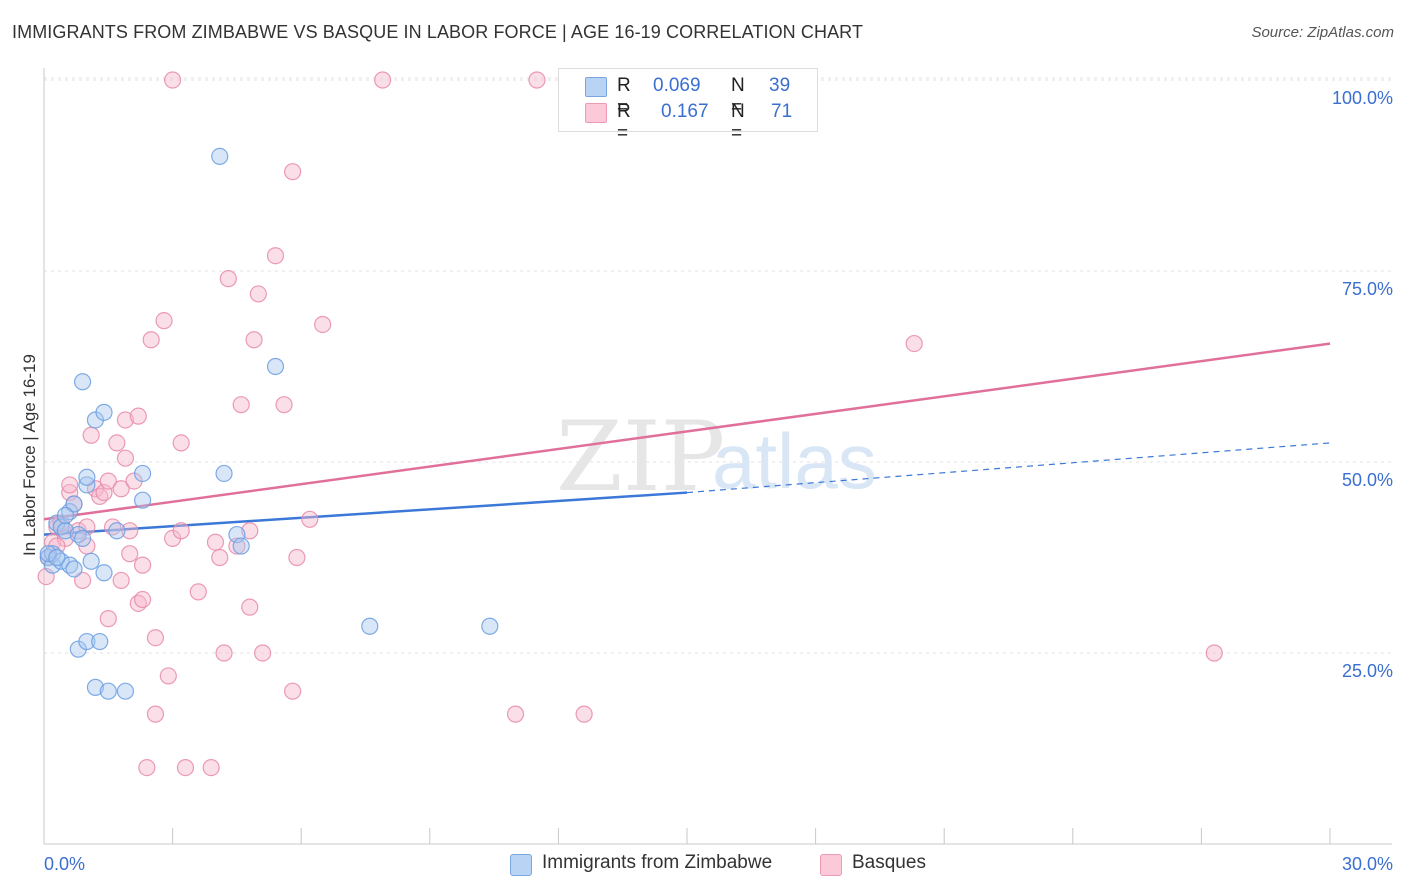 The height and width of the screenshot is (892, 1406). I want to click on y-tick-label: 75.0%, so click(1367, 289).